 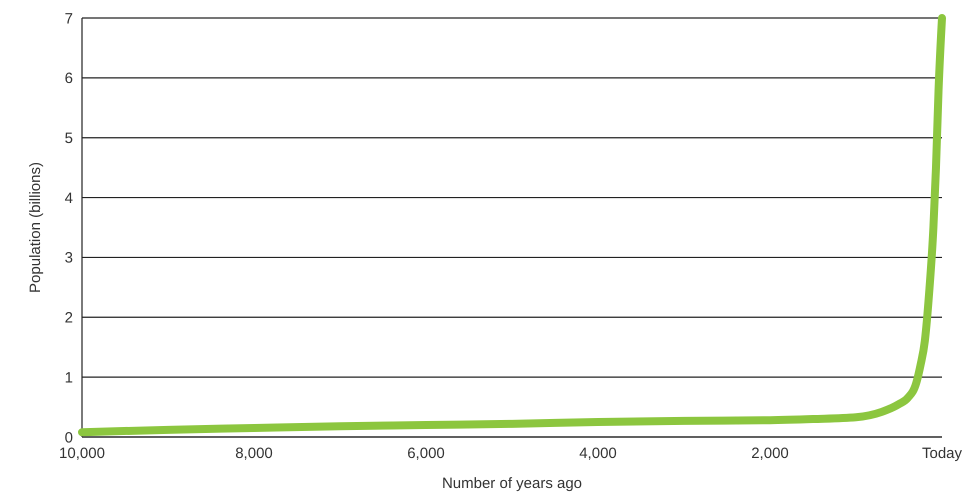 I want to click on x-tick-label: 2,000, so click(x=770, y=453).